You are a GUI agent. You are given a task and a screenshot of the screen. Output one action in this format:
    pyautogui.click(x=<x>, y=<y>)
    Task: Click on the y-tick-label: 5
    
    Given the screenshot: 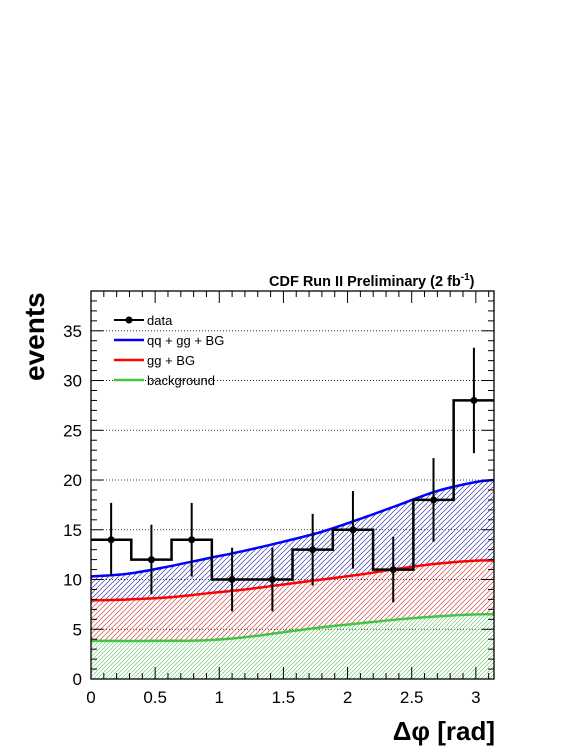 What is the action you would take?
    pyautogui.click(x=77, y=629)
    